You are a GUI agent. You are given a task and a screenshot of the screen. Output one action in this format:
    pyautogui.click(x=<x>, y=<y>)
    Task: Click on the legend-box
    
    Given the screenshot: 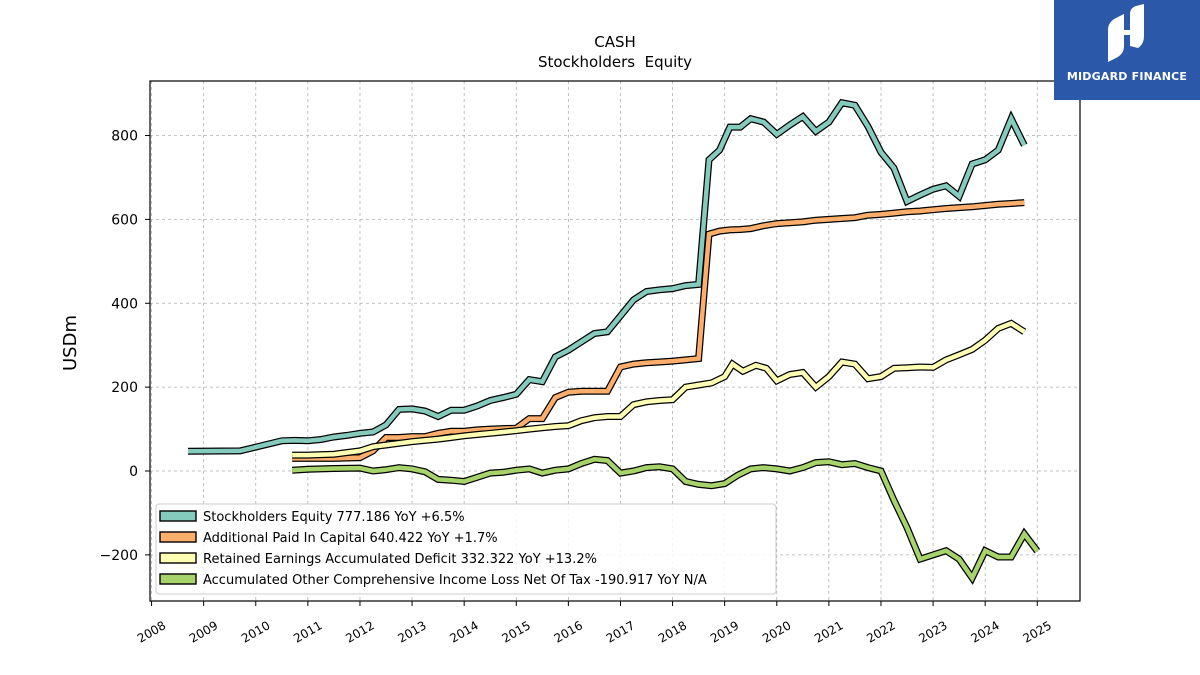 What is the action you would take?
    pyautogui.click(x=466, y=549)
    